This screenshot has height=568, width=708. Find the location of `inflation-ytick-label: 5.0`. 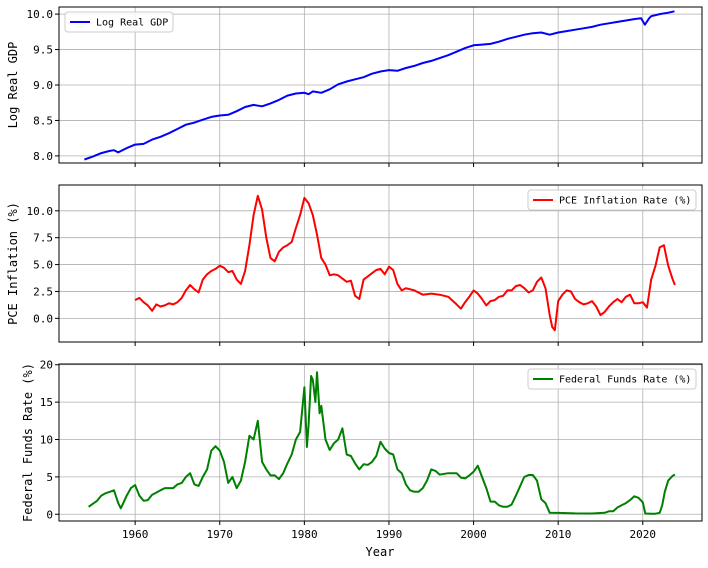

inflation-ytick-label: 5.0 is located at coordinates (43, 265).